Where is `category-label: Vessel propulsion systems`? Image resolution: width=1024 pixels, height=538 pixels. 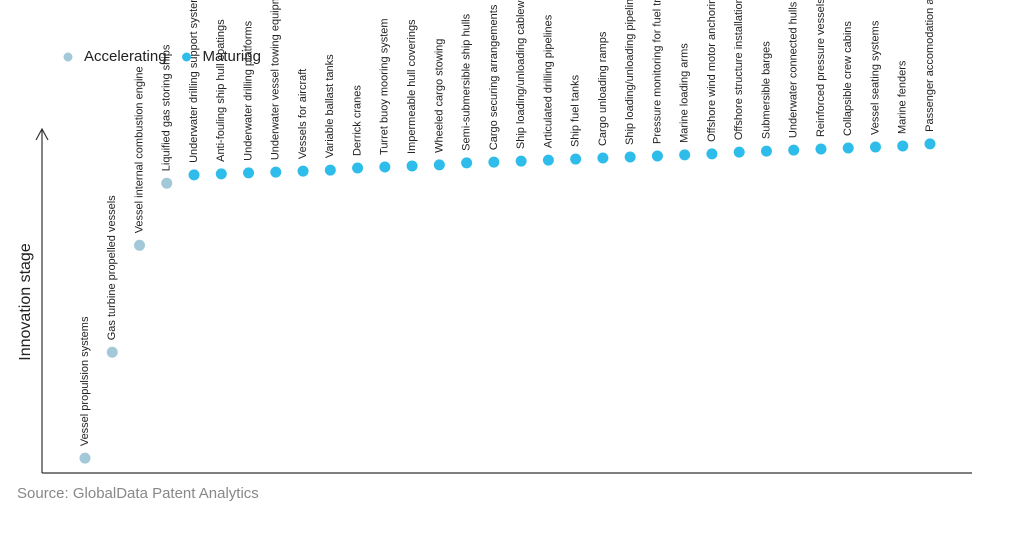 category-label: Vessel propulsion systems is located at coordinates (85, 381).